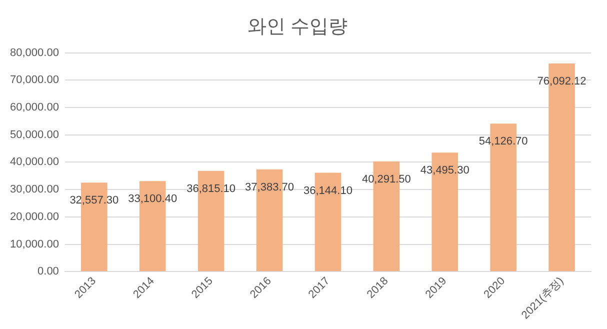  What do you see at coordinates (34, 162) in the screenshot?
I see `y-tick-label: 40,000.00` at bounding box center [34, 162].